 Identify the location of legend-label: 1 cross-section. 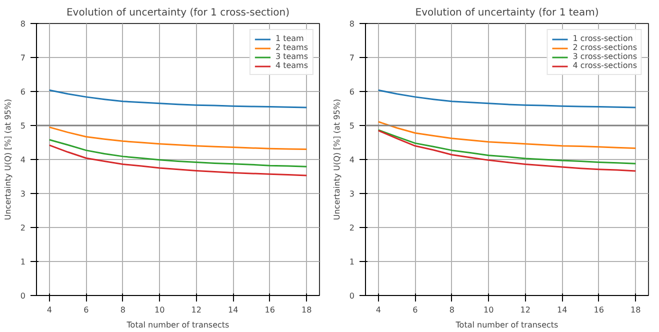
(602, 38).